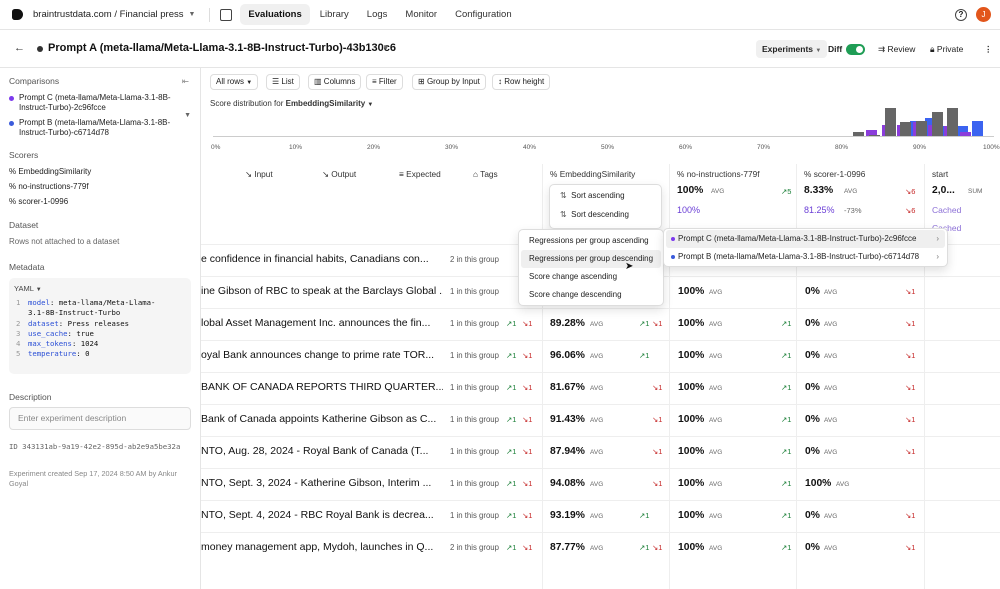 The width and height of the screenshot is (1000, 589). What do you see at coordinates (605, 215) in the screenshot?
I see `sort-descending-item: ⇅ Sort descending` at bounding box center [605, 215].